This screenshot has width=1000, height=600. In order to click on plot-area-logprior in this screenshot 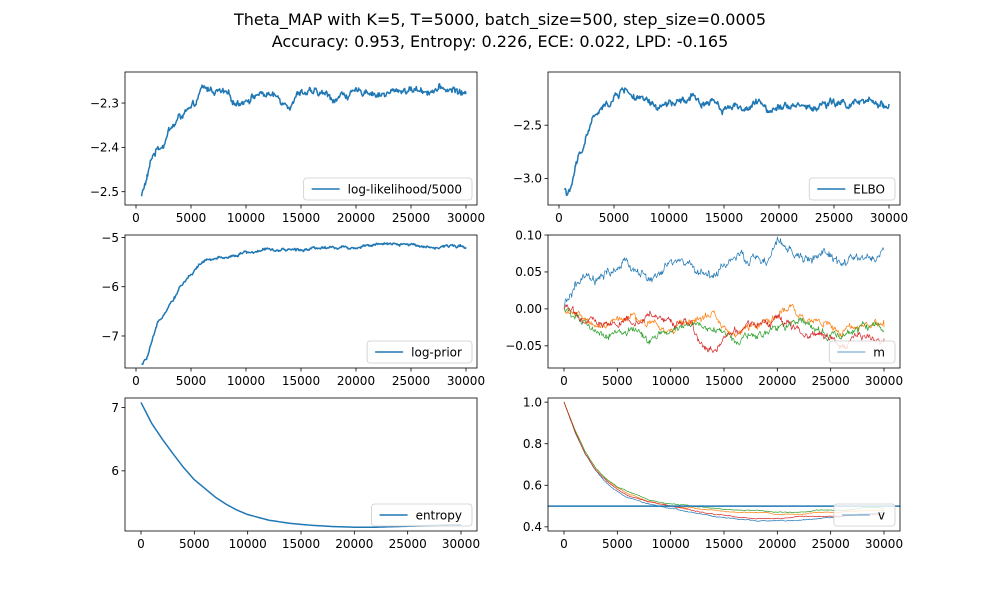, I will do `click(304, 304)`.